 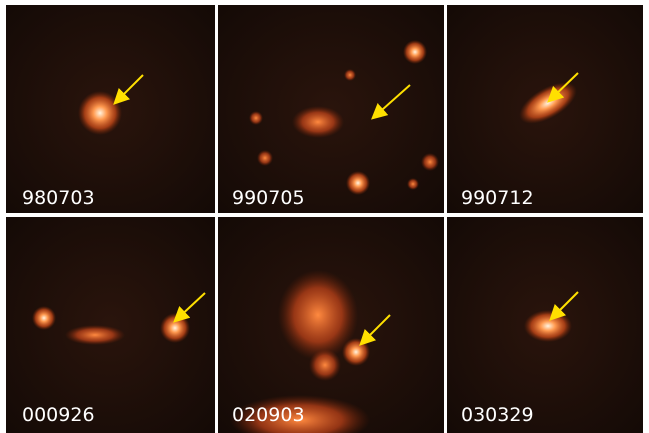 What do you see at coordinates (268, 198) in the screenshot?
I see `panel-label: 990705` at bounding box center [268, 198].